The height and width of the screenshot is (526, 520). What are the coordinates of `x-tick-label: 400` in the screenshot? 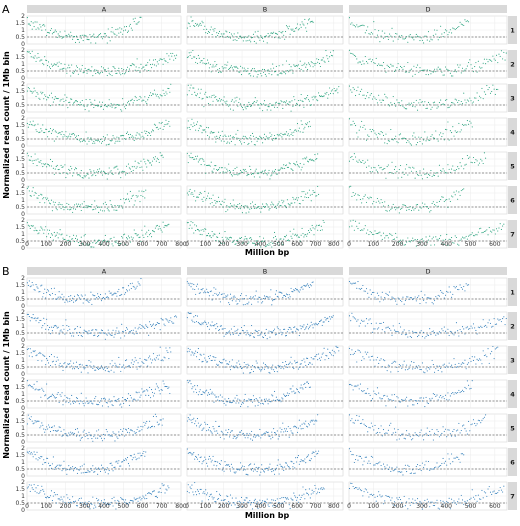 It's located at (104, 244).